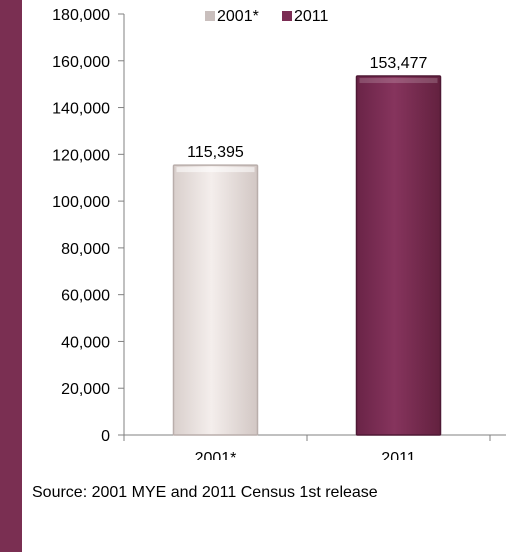 The width and height of the screenshot is (506, 552). What do you see at coordinates (215, 300) in the screenshot?
I see `bar-2001` at bounding box center [215, 300].